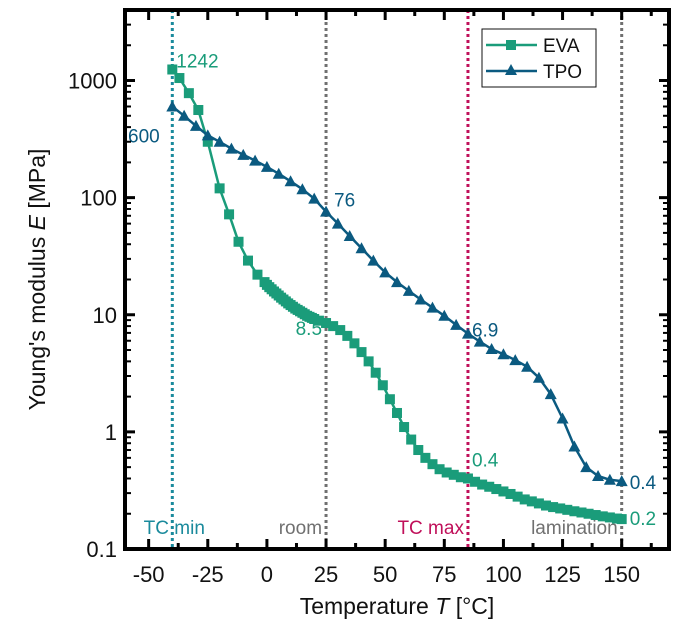 This screenshot has width=683, height=633. Describe the element at coordinates (144, 136) in the screenshot. I see `value-label-tpo: 600` at that location.